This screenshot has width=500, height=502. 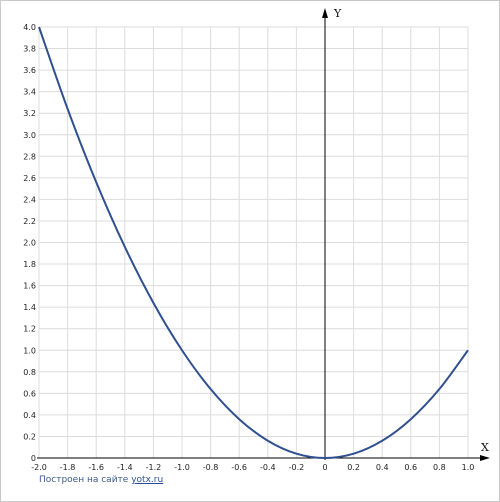 I want to click on x-tick-label: -0.2, so click(x=297, y=467).